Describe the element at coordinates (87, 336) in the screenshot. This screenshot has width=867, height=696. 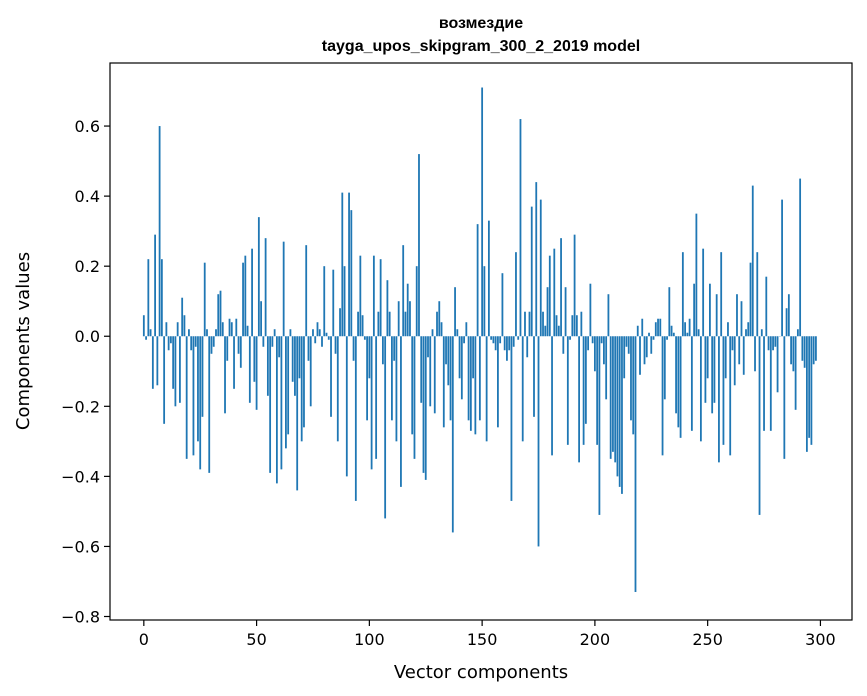
I see `y-tick-label: 0.0` at that location.